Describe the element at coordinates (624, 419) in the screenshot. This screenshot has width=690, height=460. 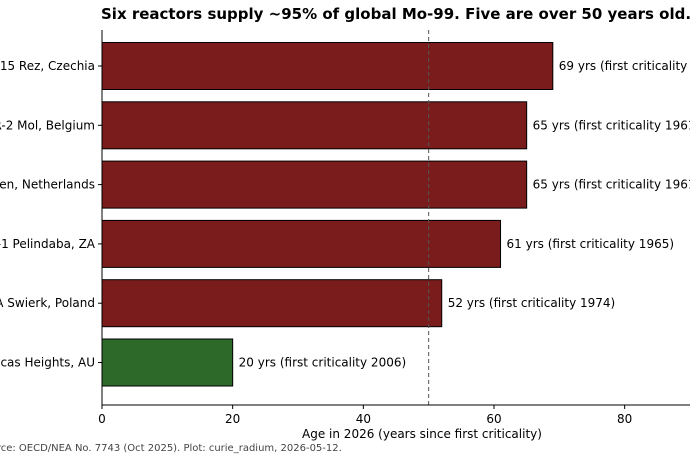
I see `x-tick-label: 80` at that location.